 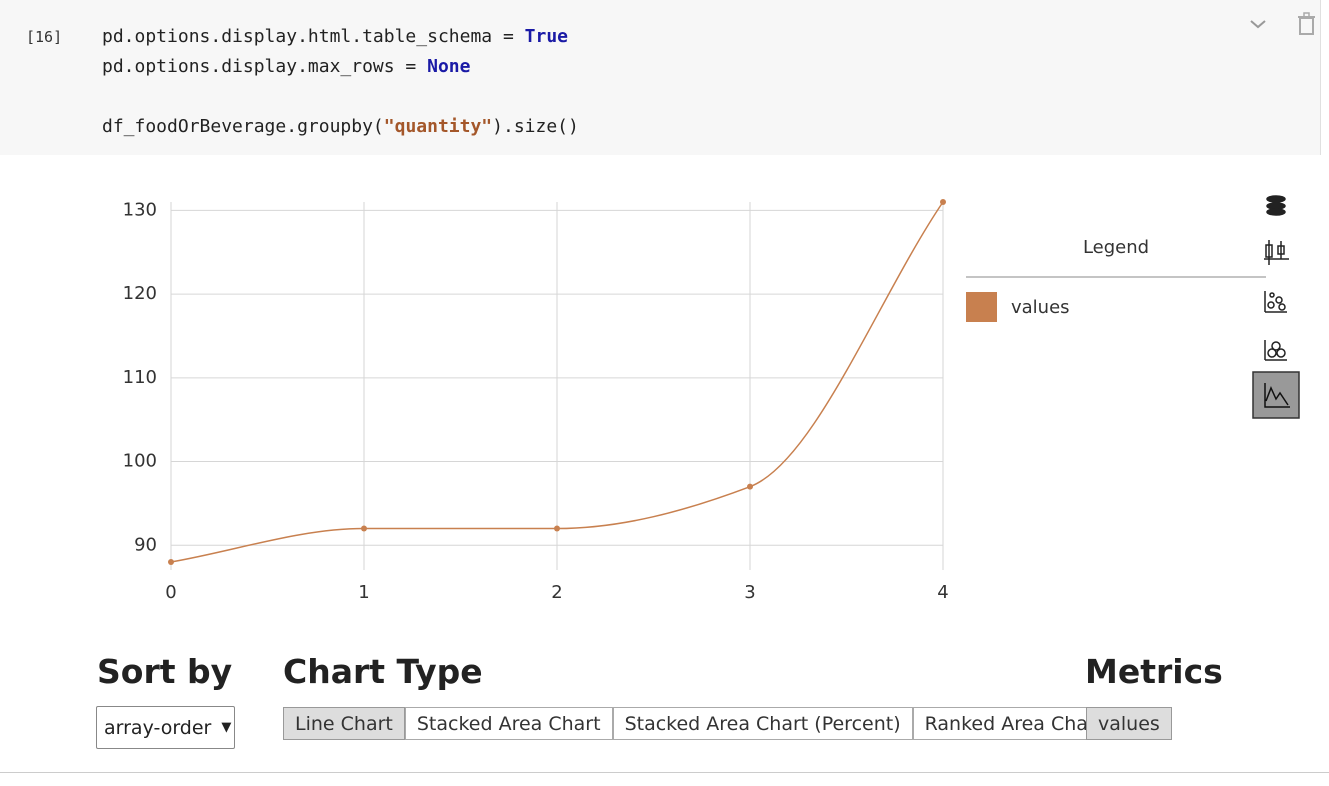 What do you see at coordinates (363, 592) in the screenshot?
I see `x-tick-label: 1` at bounding box center [363, 592].